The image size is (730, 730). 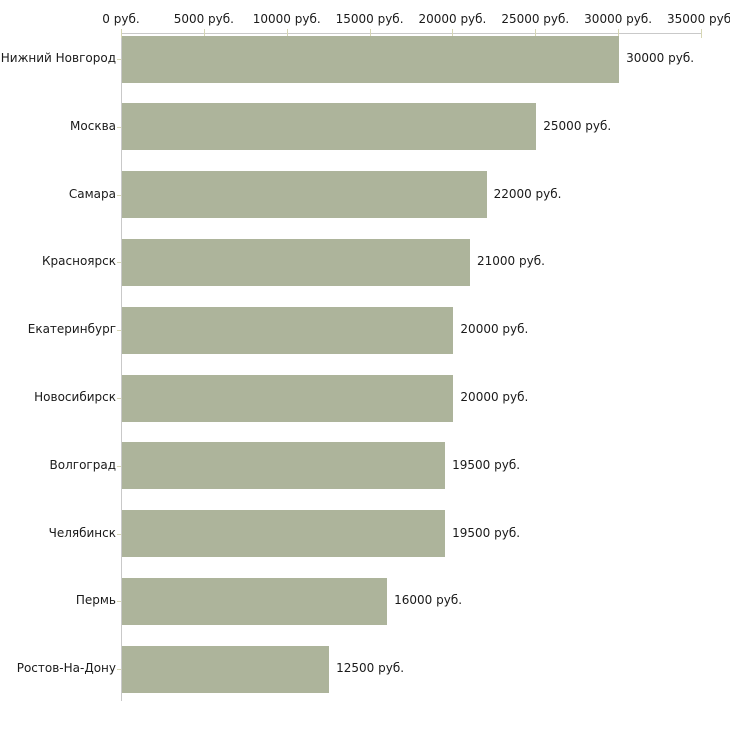 I want to click on x-tick-label: 0 руб., so click(x=121, y=19).